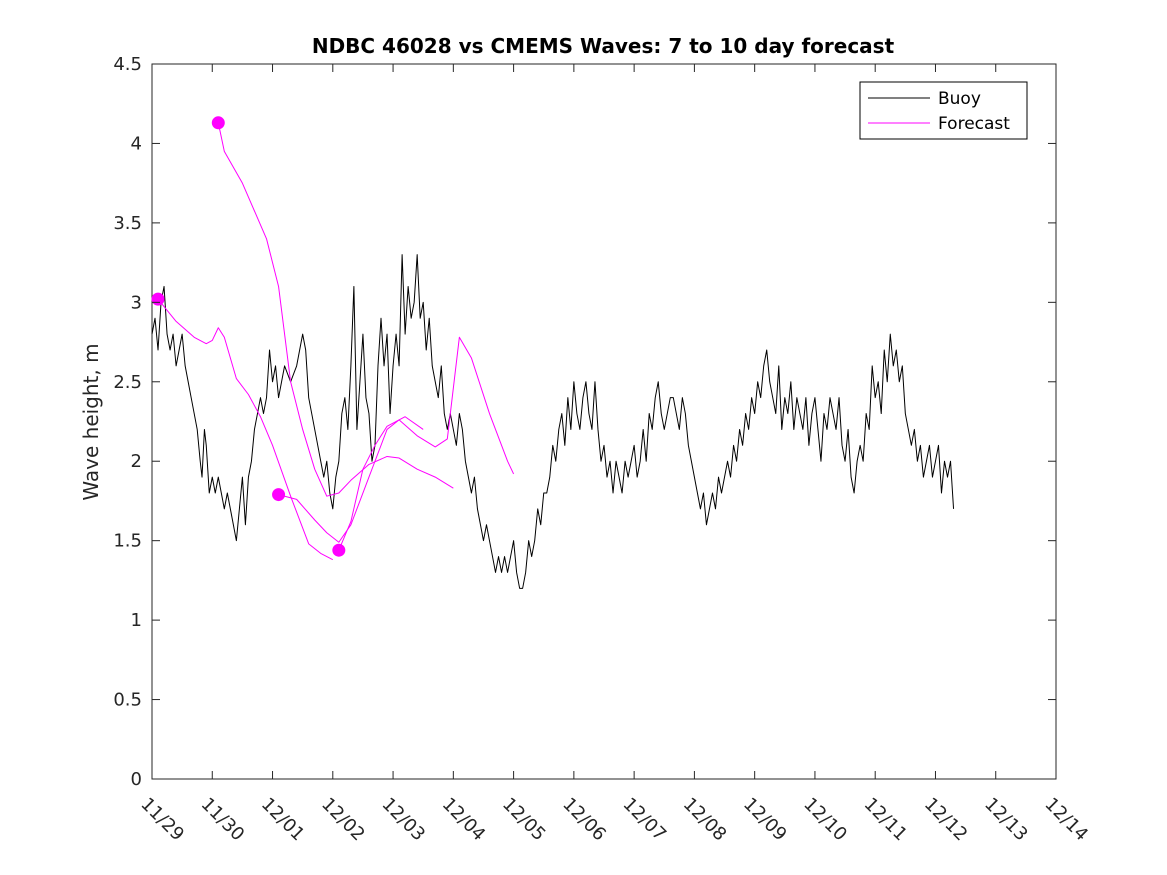 The height and width of the screenshot is (875, 1167). I want to click on legend-forecast-label: Forecast, so click(974, 124).